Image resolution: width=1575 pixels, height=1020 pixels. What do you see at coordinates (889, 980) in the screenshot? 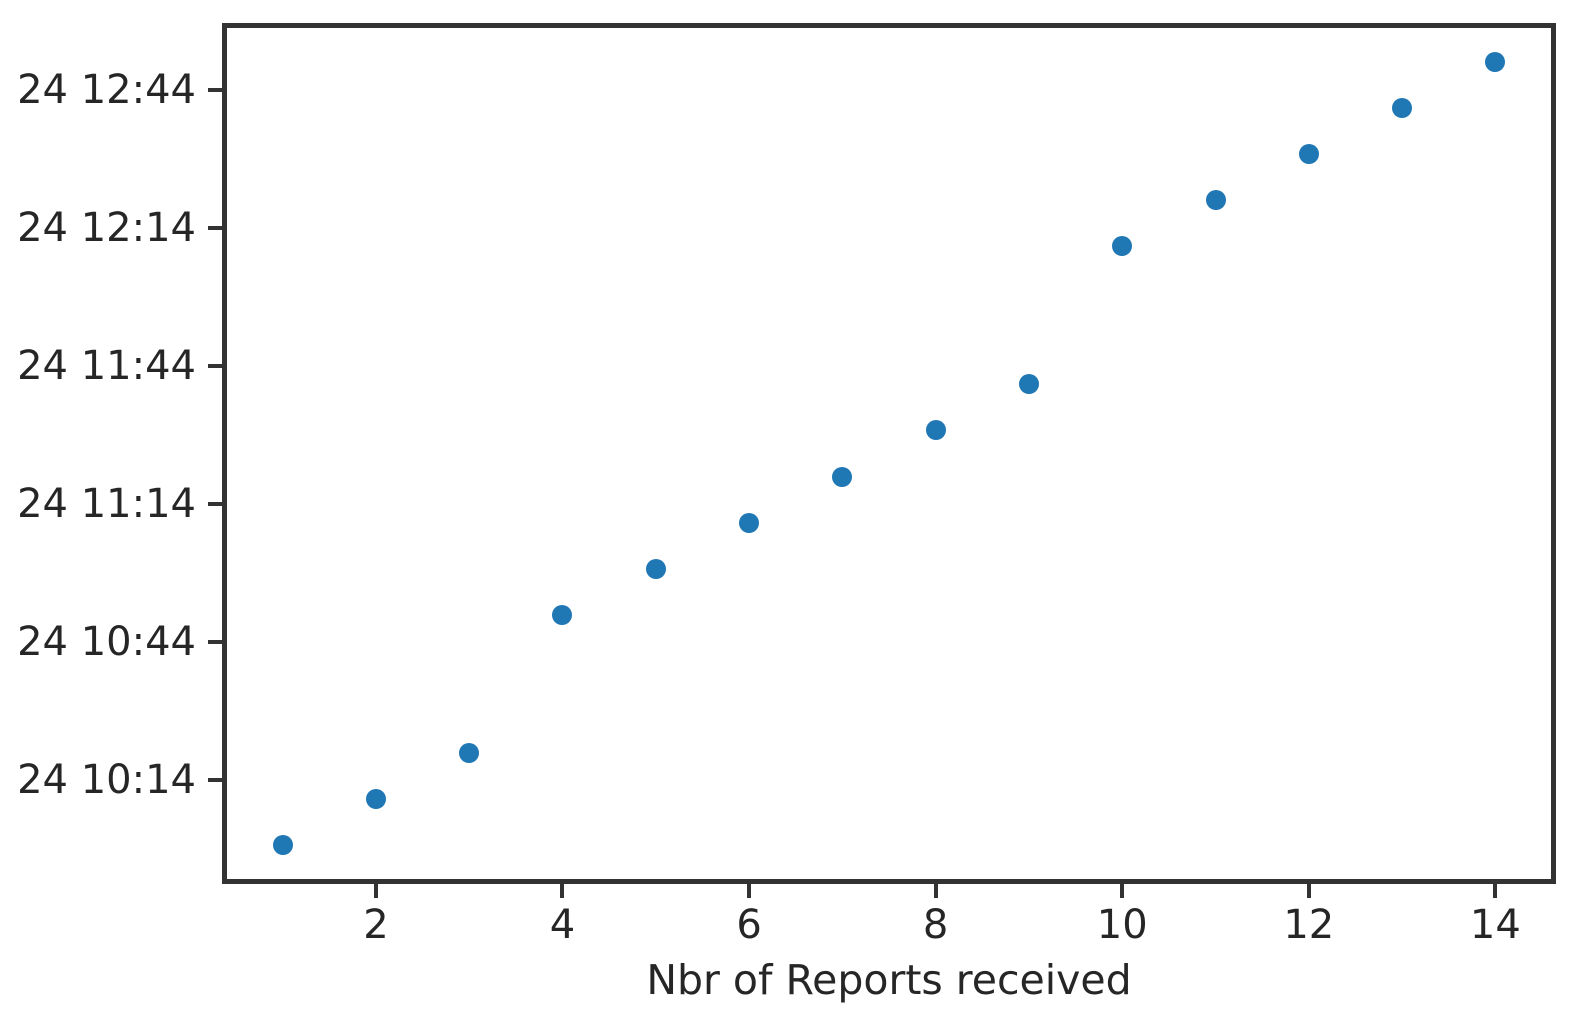
I see `x-axis-label: Nbr of Reports received` at bounding box center [889, 980].